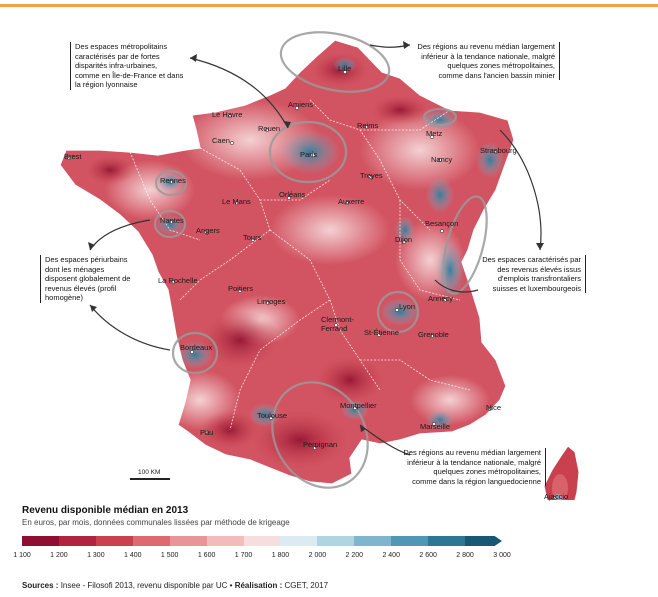 This screenshot has width=658, height=597. Describe the element at coordinates (305, 585) in the screenshot. I see `credit-text: CGET, 2017` at that location.